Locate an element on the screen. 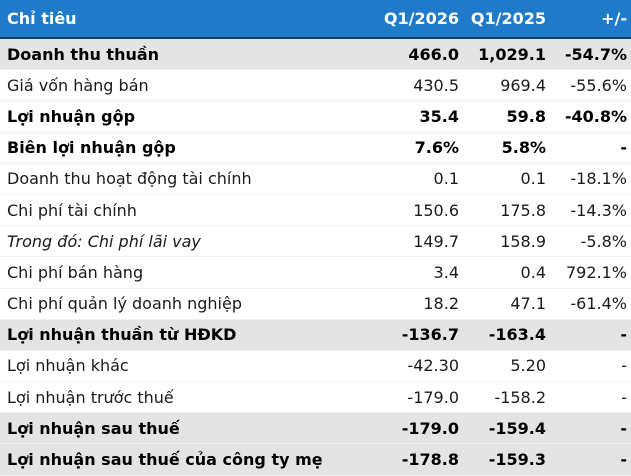 The image size is (631, 476). header-cell: +/- is located at coordinates (590, 19).